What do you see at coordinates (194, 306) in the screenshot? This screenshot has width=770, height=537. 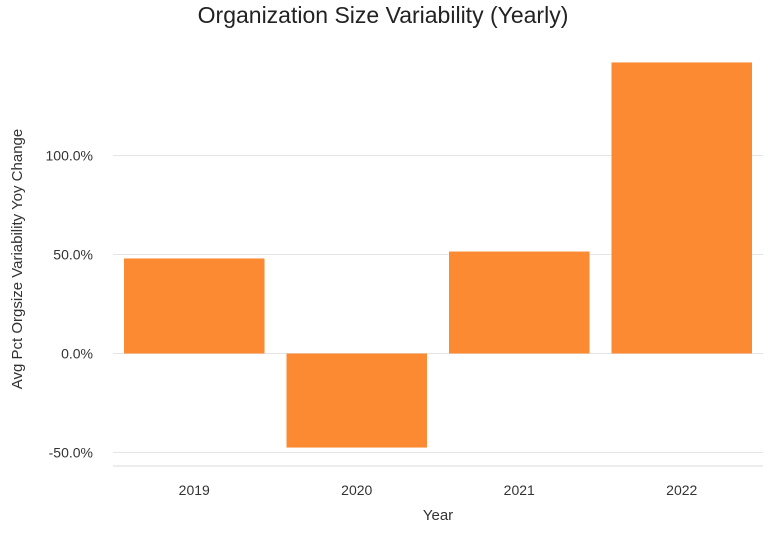 I see `bar-2019` at bounding box center [194, 306].